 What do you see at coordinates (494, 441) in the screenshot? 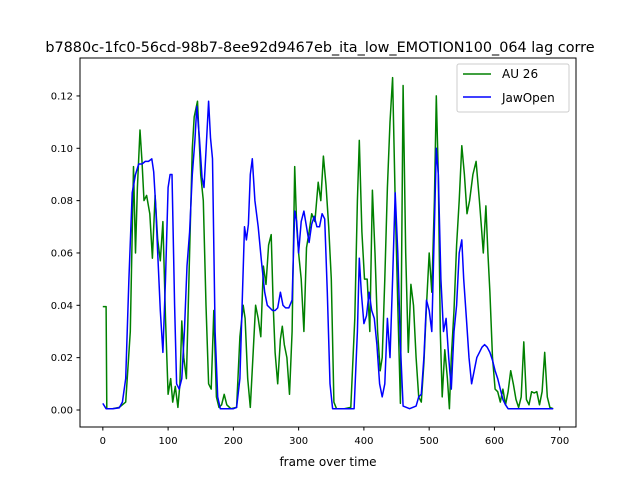
I see `x-tick-label: 600` at bounding box center [494, 441].